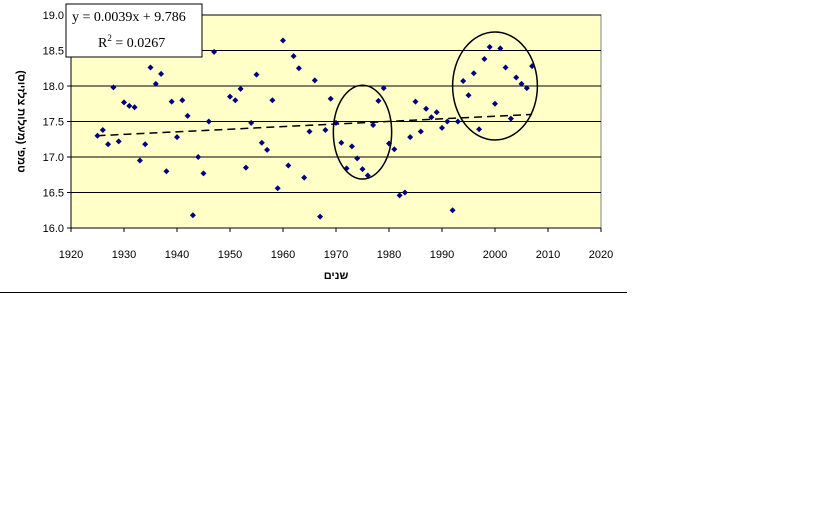  Describe the element at coordinates (53, 52) in the screenshot. I see `y-tick-label: 18.5` at that location.